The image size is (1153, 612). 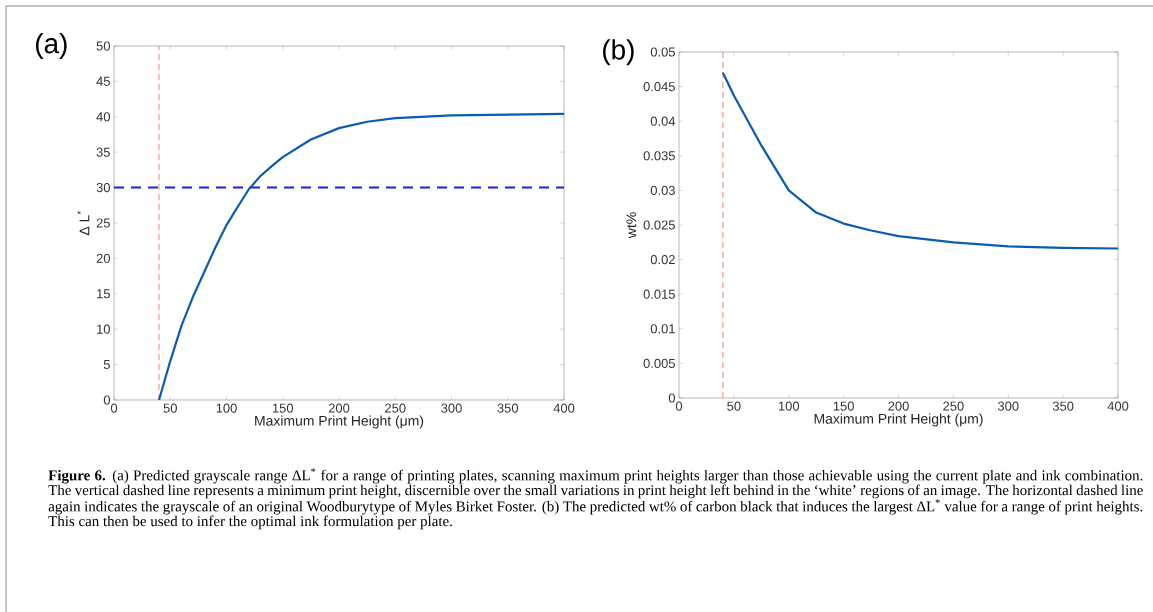 I want to click on y-tick-label: 0.04, so click(x=663, y=121).